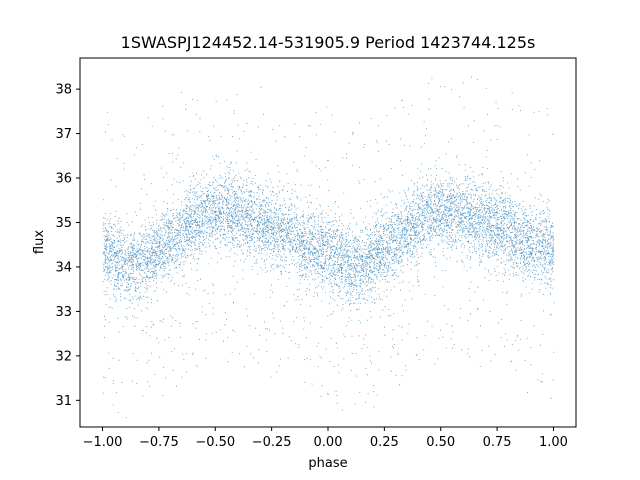 The width and height of the screenshot is (640, 480). I want to click on x-tick-label: 1.00, so click(553, 442).